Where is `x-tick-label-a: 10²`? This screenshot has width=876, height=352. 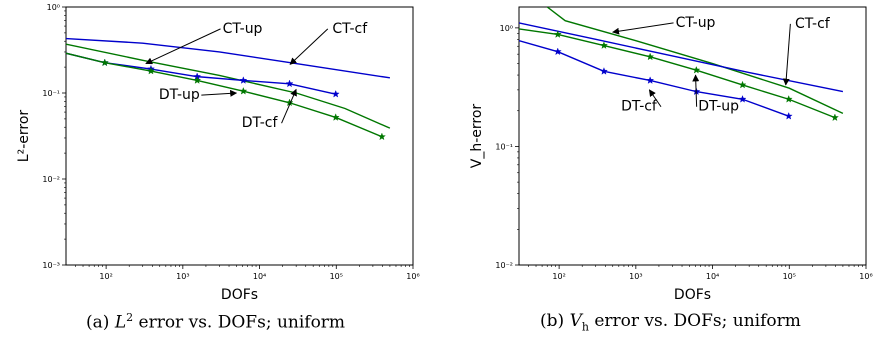 x-tick-label-a: 10² is located at coordinates (105, 276).